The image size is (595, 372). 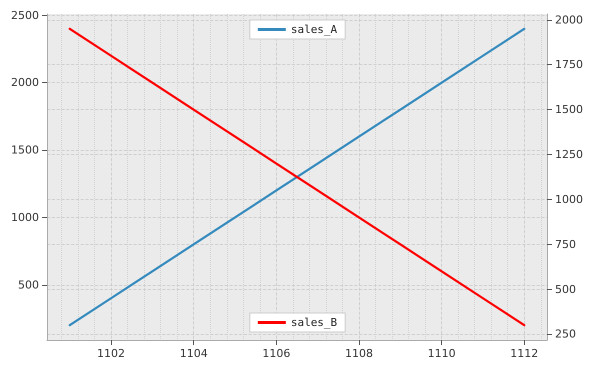 I want to click on y2-tick-label: 1500, so click(x=569, y=109).